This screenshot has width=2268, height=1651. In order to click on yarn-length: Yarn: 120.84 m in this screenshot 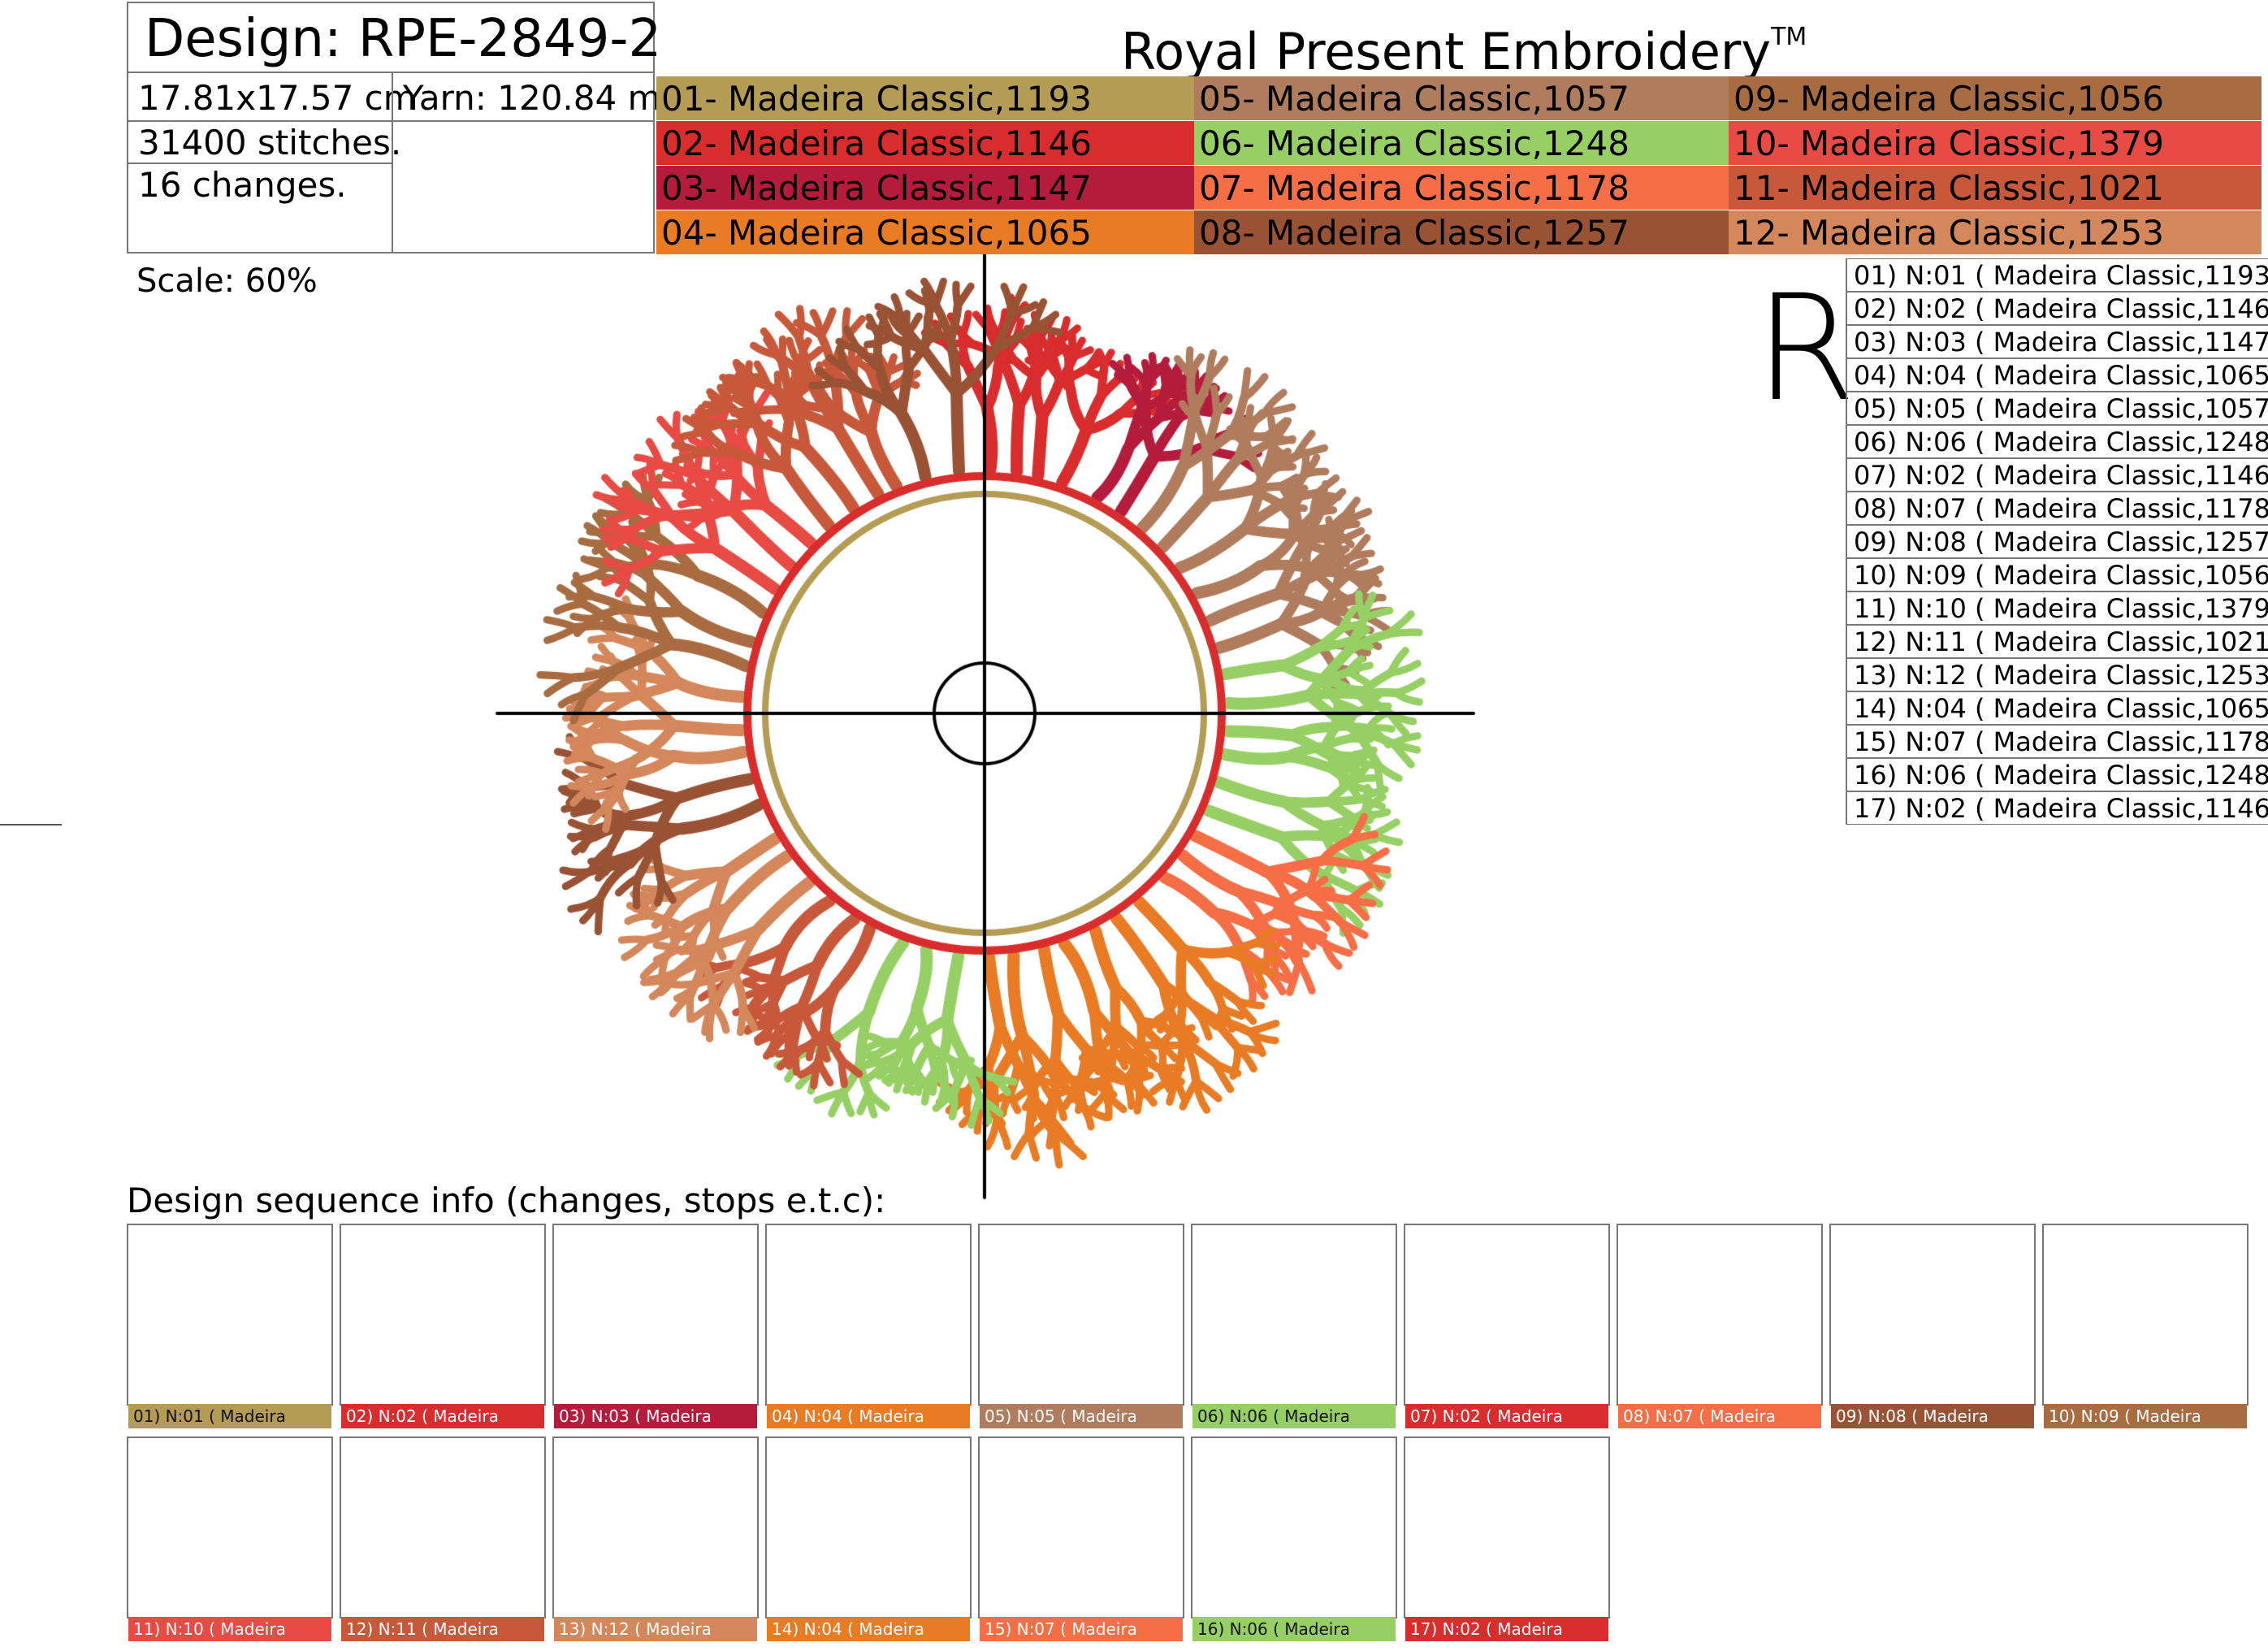, I will do `click(526, 97)`.